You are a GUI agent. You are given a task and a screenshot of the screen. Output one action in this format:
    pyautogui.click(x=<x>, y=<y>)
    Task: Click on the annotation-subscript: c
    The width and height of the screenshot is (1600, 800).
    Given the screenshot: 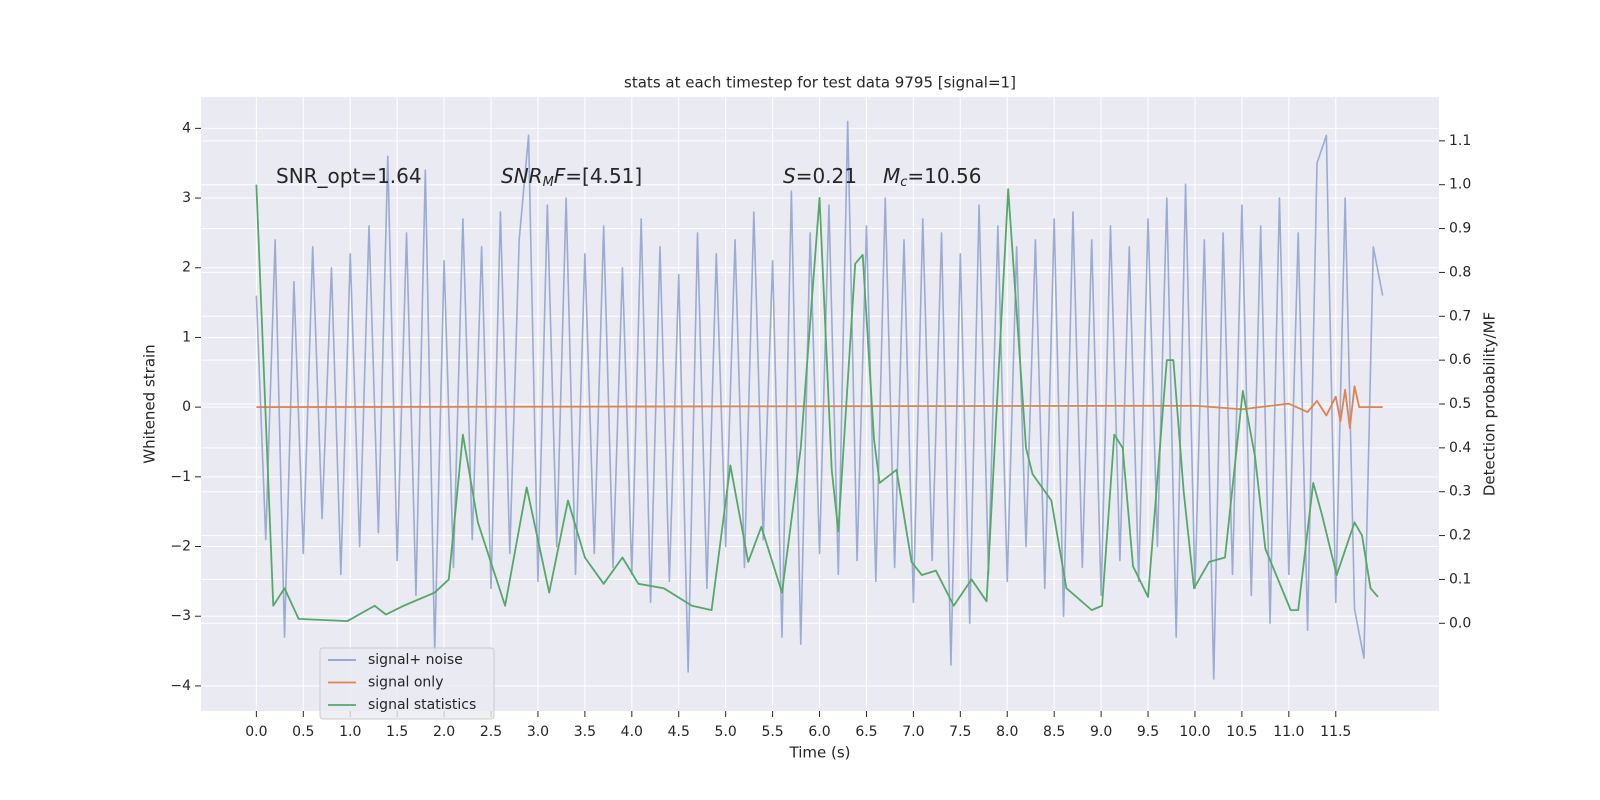 What is the action you would take?
    pyautogui.click(x=903, y=182)
    